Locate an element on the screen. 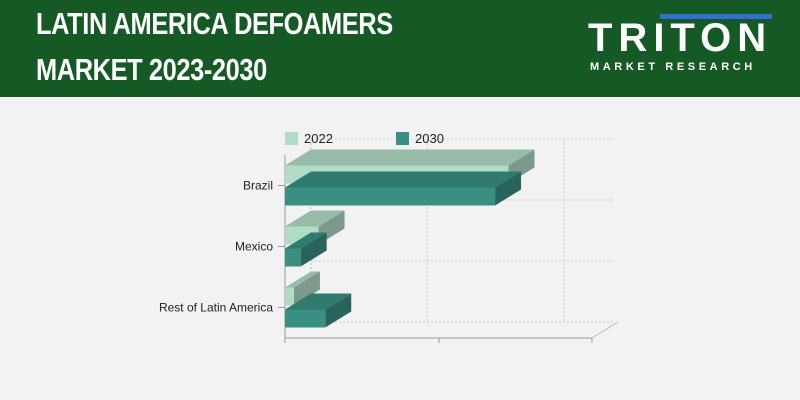  category-label: Brazil is located at coordinates (258, 186).